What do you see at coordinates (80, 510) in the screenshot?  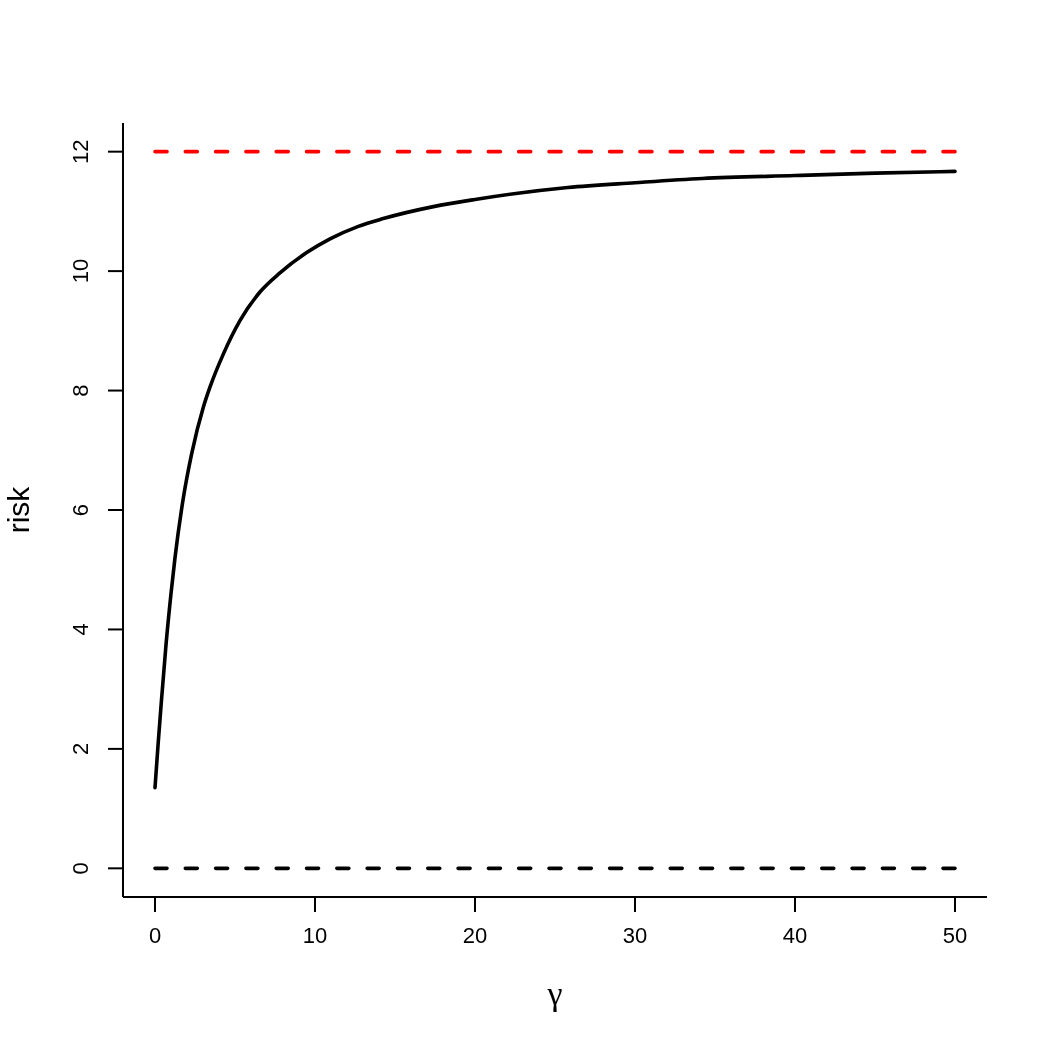 I see `y-tick-label: 6` at bounding box center [80, 510].